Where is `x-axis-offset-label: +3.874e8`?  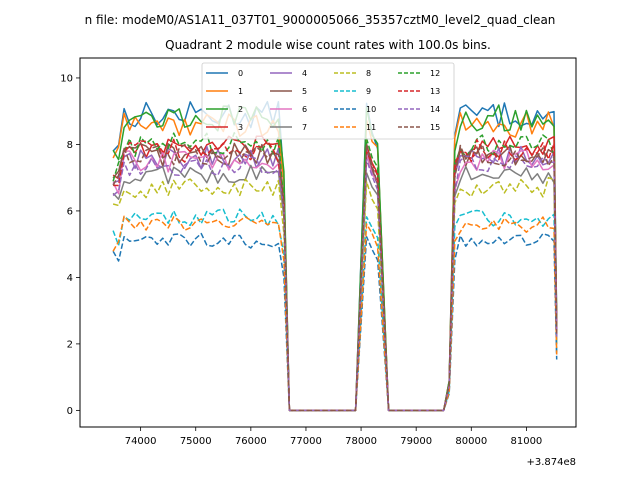
x-axis-offset-label: +3.874e8 is located at coordinates (551, 462).